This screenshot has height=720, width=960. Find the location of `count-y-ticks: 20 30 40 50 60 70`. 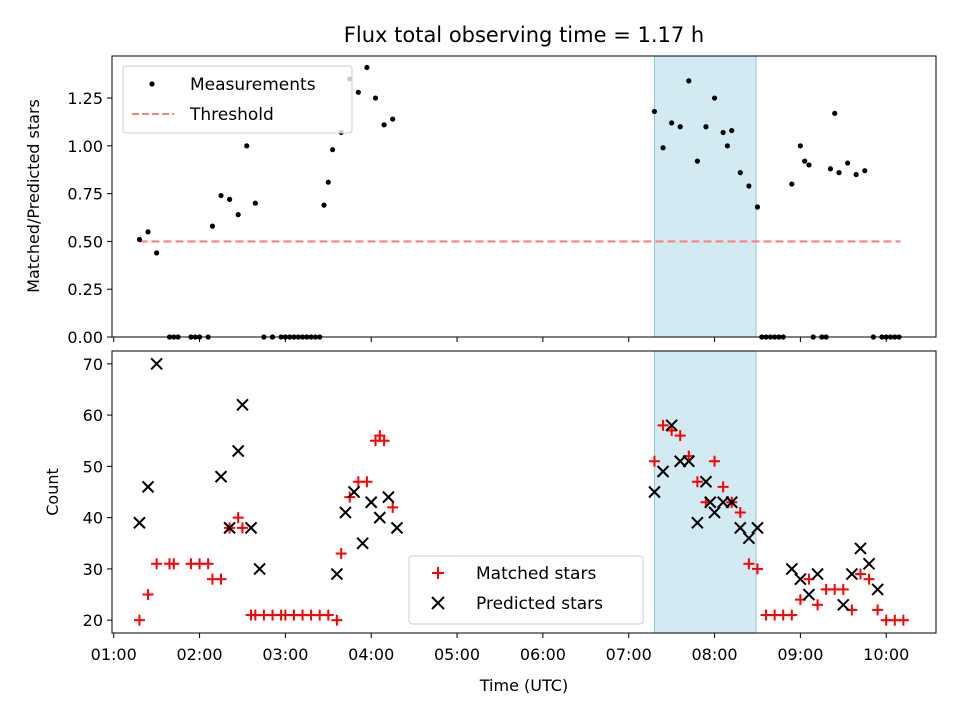

count-y-ticks: 20 30 40 50 60 70 is located at coordinates (97, 492).